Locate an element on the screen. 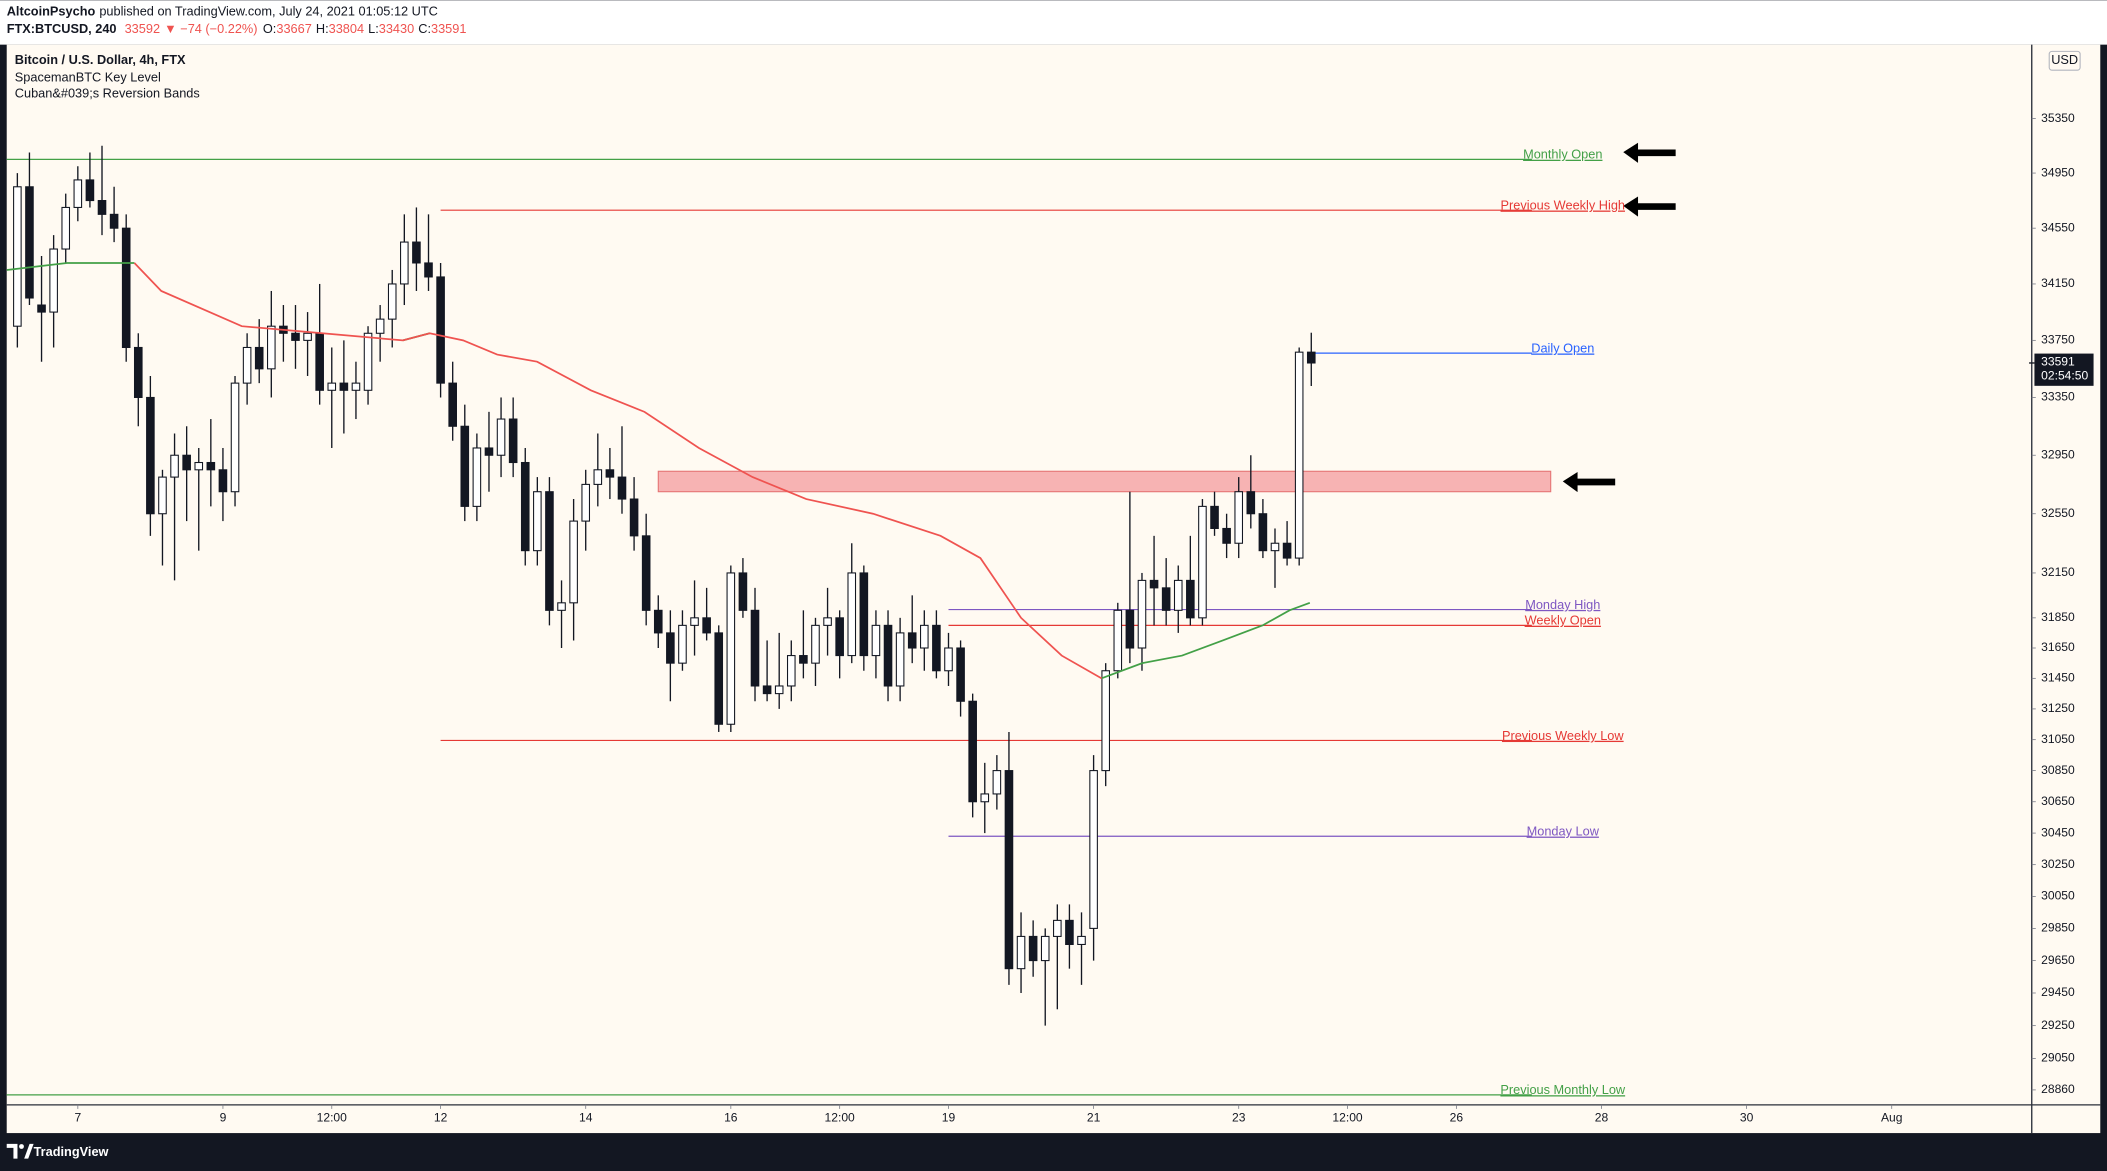 The width and height of the screenshot is (2107, 1171). y-tick-label: 29650 is located at coordinates (2058, 960).